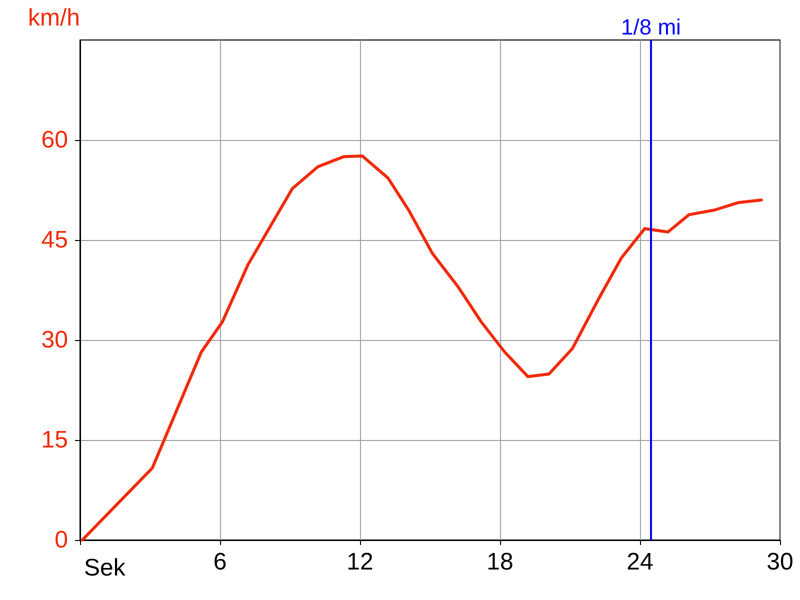 This screenshot has height=600, width=800. What do you see at coordinates (54, 140) in the screenshot?
I see `y-tick-label: 60` at bounding box center [54, 140].